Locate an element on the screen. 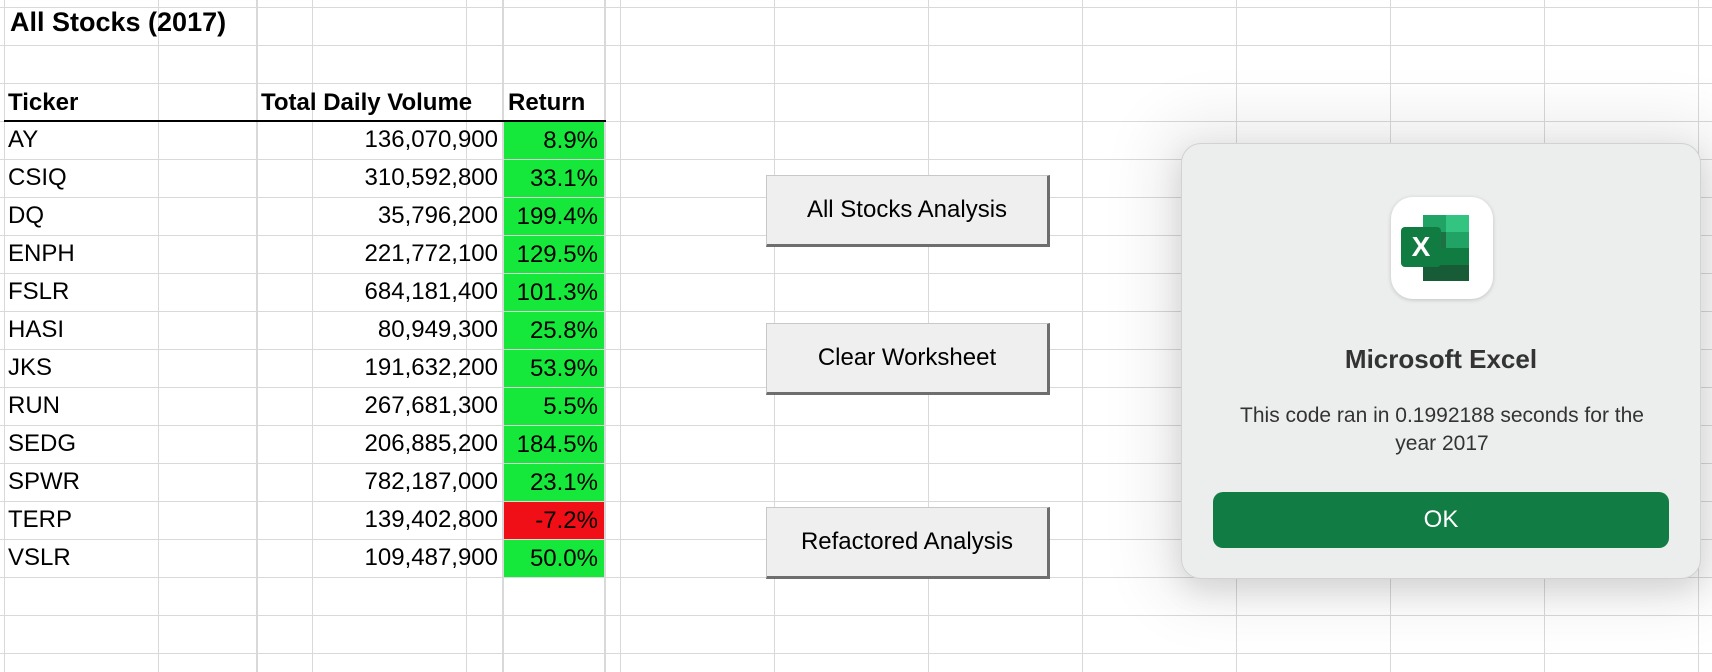 This screenshot has width=1712, height=672. cell-ticker: TERP is located at coordinates (40, 519).